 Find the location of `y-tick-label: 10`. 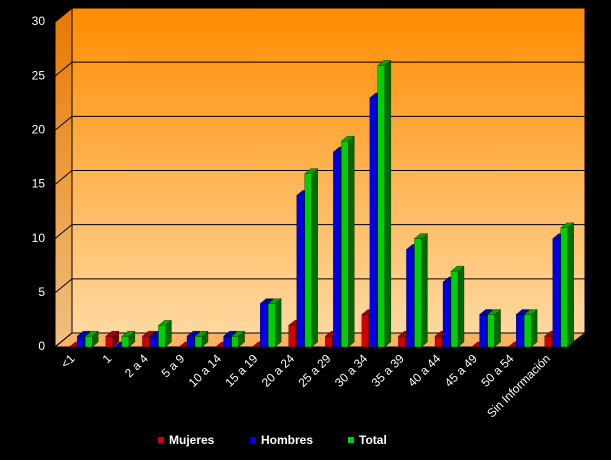

y-tick-label: 10 is located at coordinates (39, 238).